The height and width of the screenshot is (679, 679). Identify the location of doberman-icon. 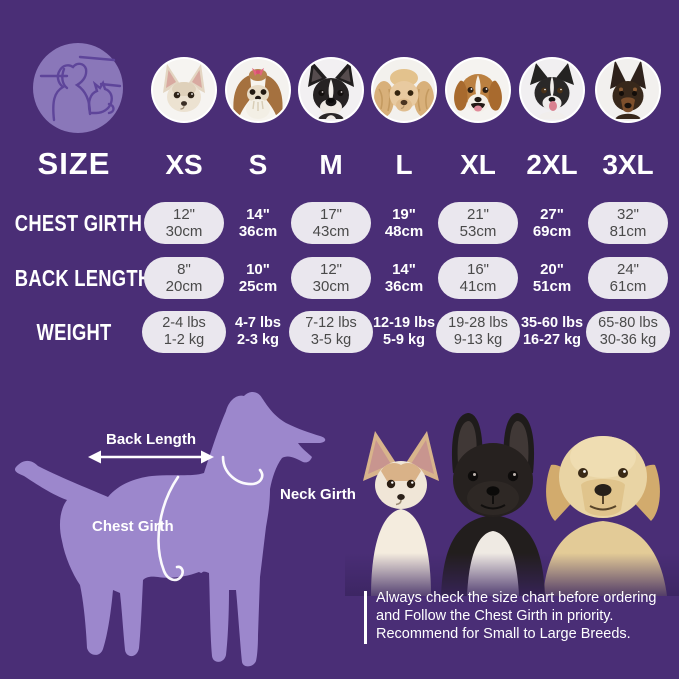
(628, 90).